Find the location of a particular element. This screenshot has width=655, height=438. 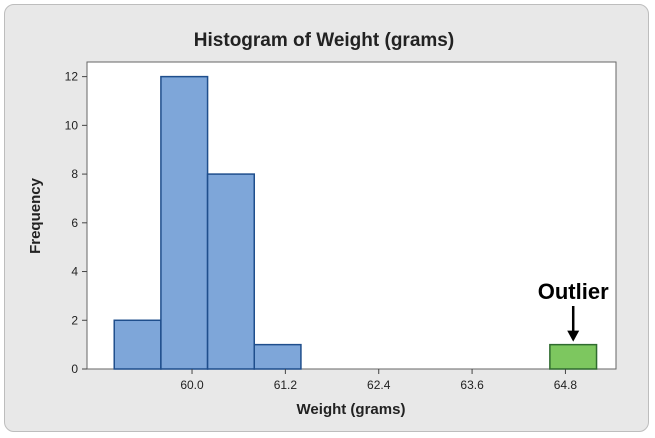

x-tick-label: 60.0 is located at coordinates (192, 385).